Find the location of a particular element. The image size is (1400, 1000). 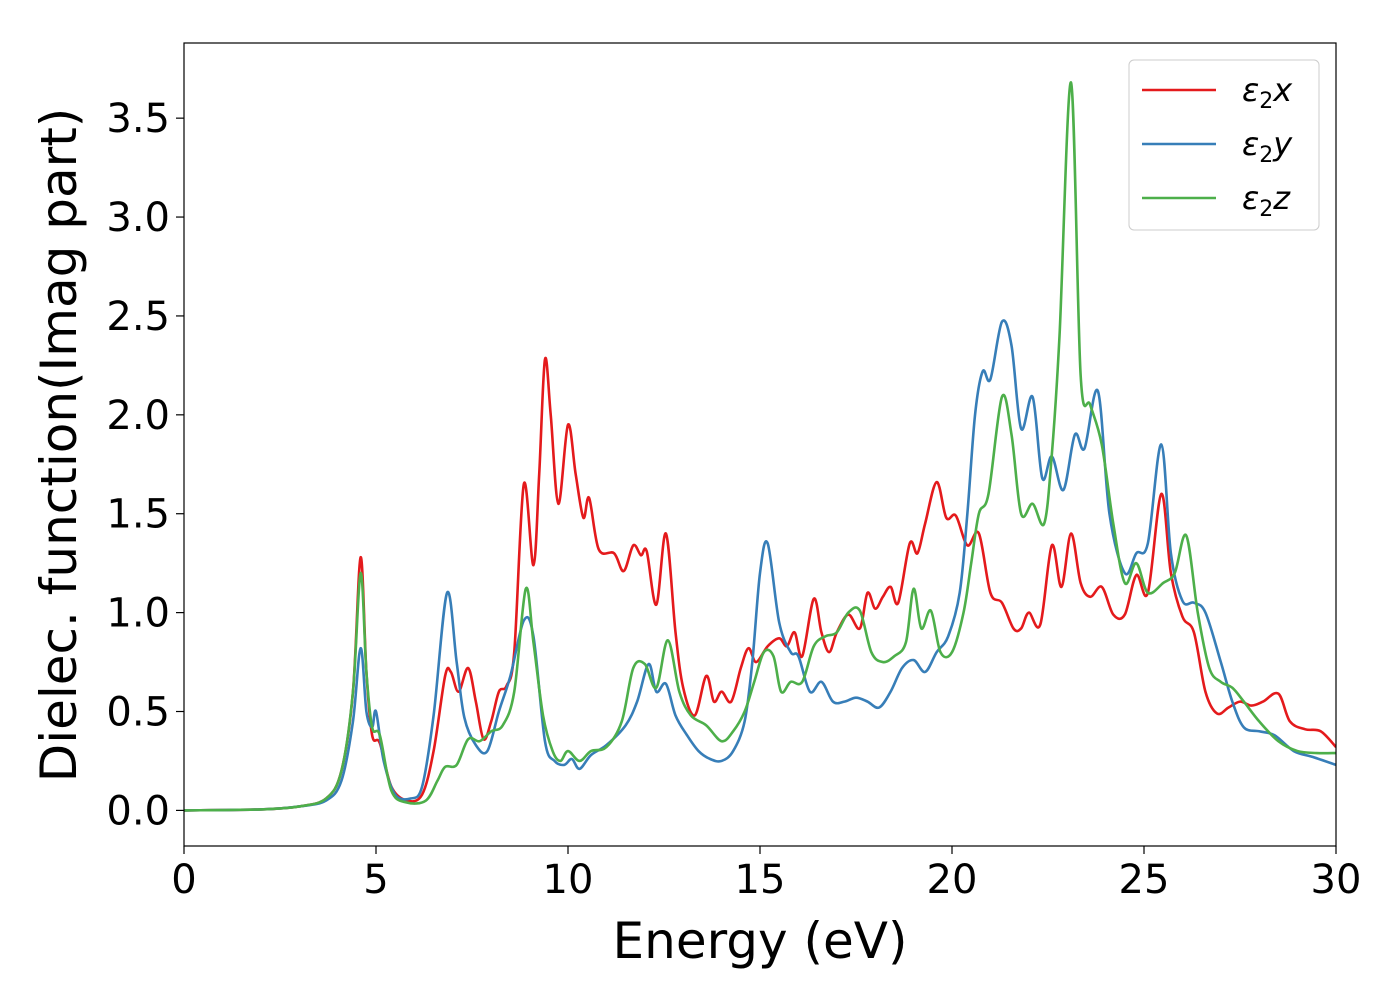

x-tick-label: 30 is located at coordinates (1336, 880).